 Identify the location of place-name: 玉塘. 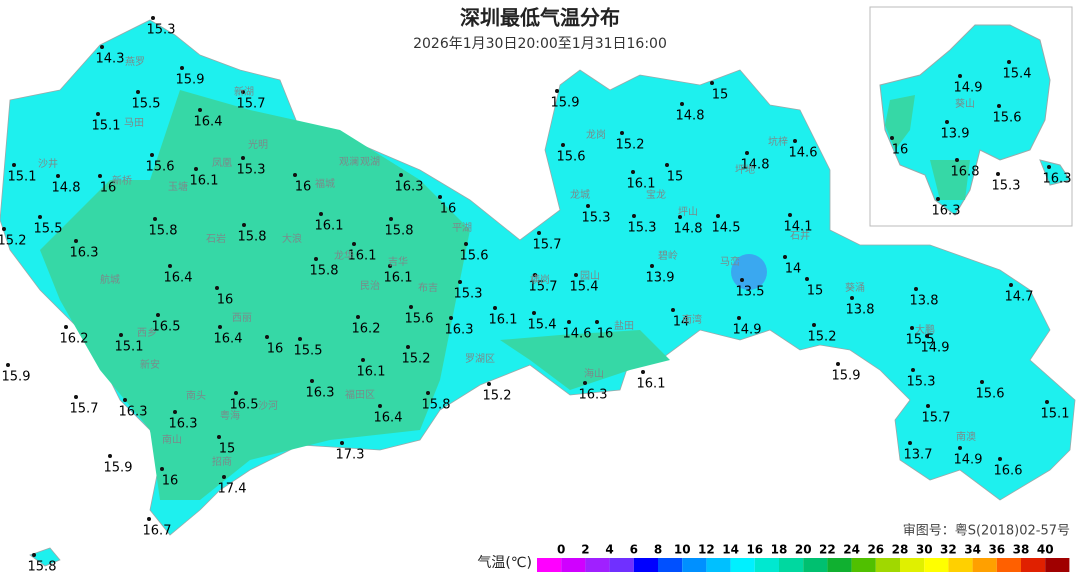
(178, 186).